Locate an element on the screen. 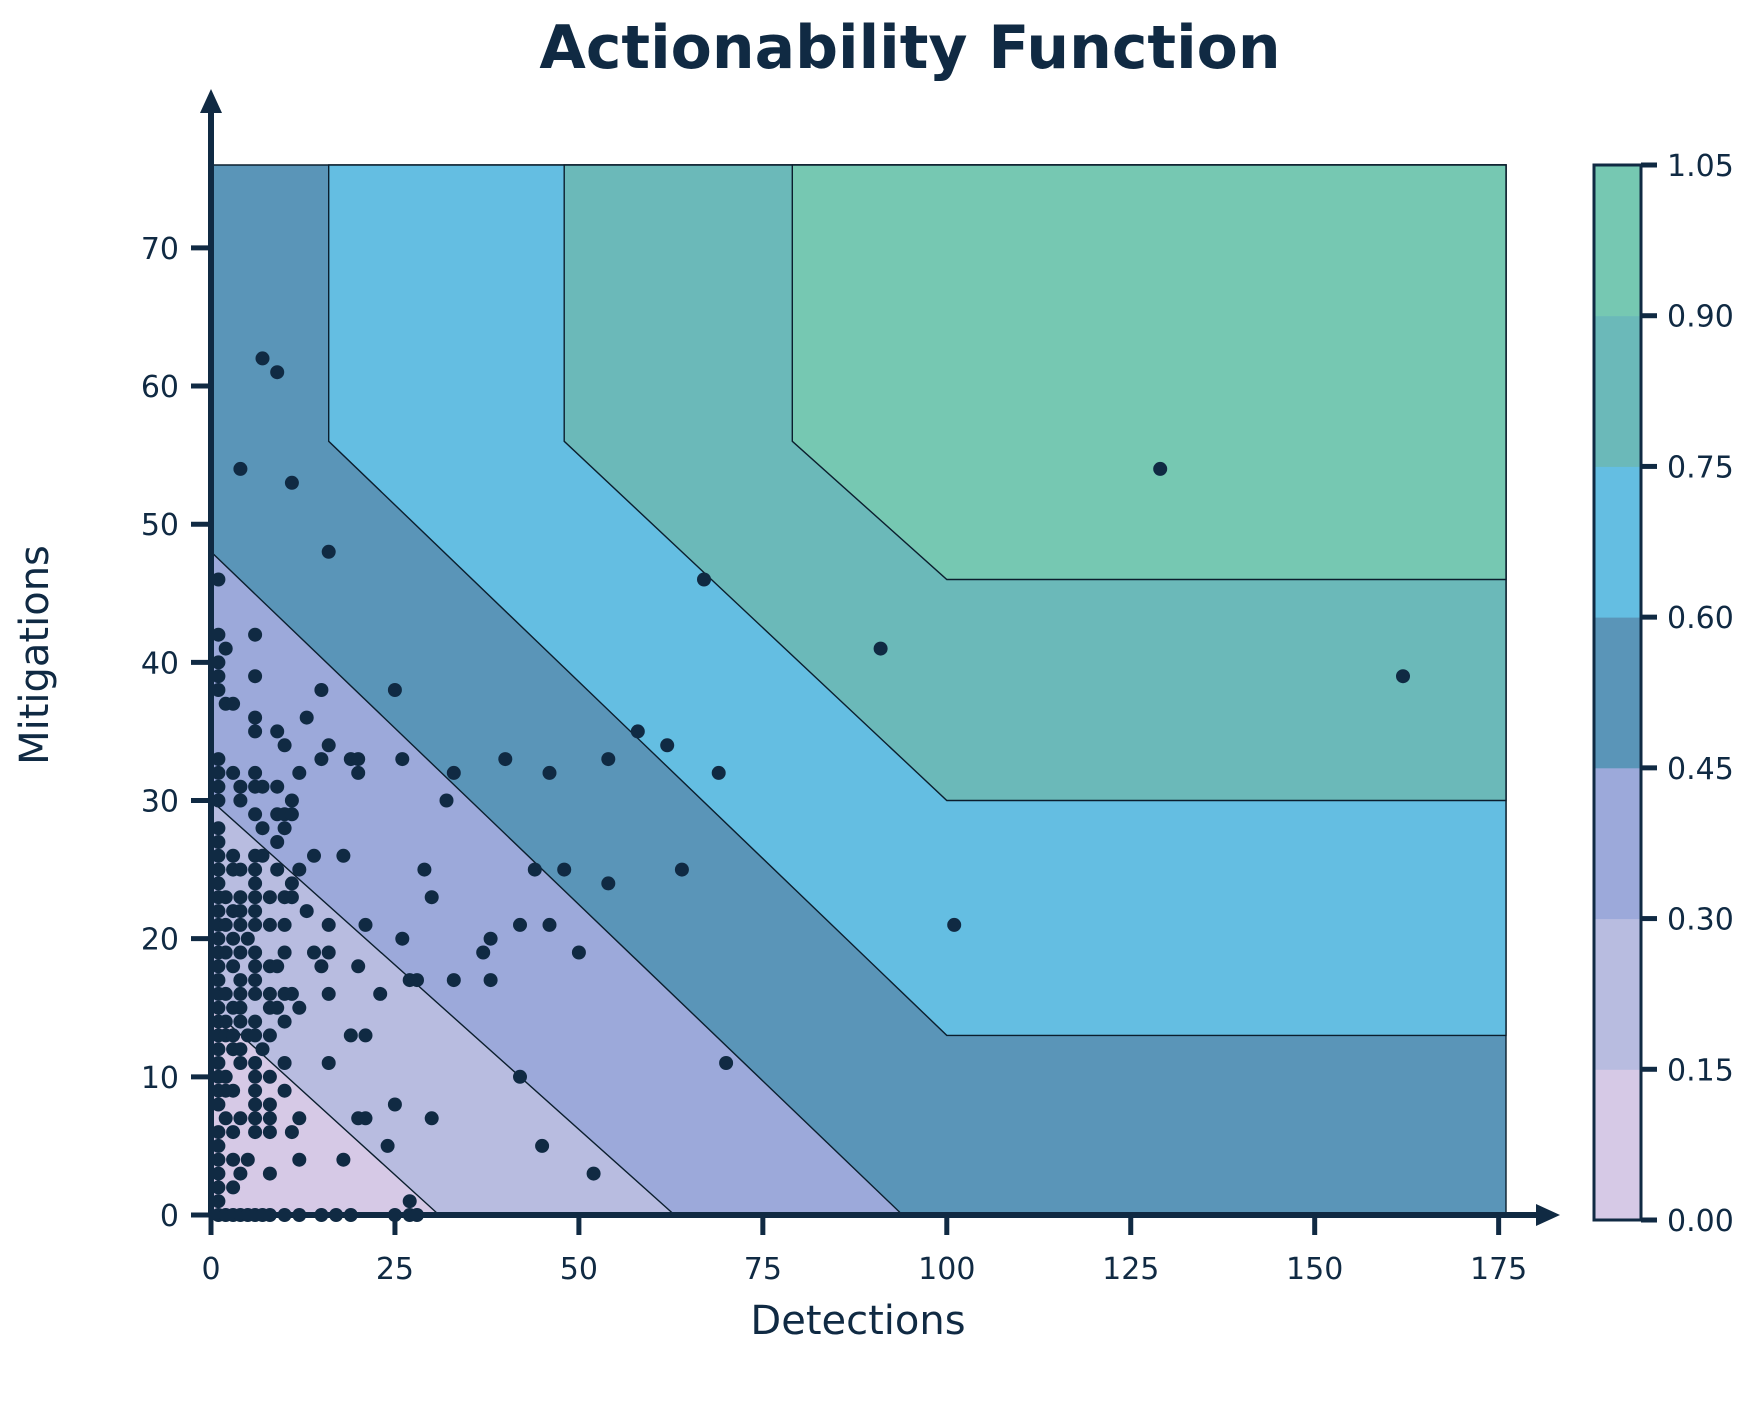 The width and height of the screenshot is (1746, 1402). colorbar-tick-label: 0.90 is located at coordinates (1700, 317).